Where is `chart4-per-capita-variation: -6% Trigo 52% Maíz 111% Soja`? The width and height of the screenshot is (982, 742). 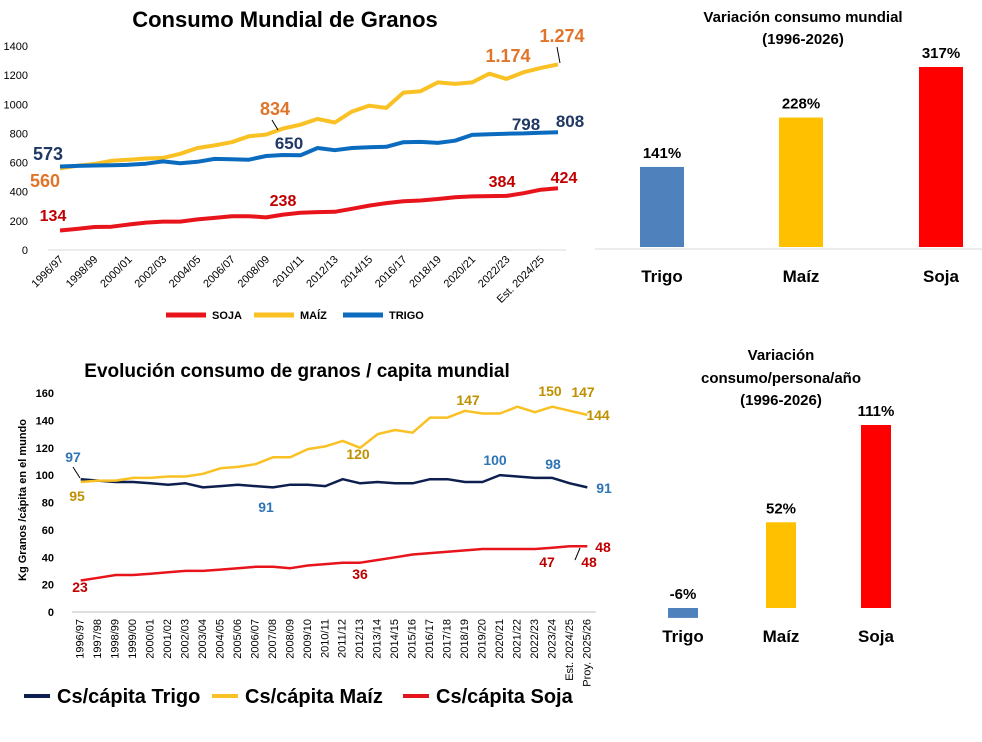
chart4-per-capita-variation: -6% Trigo 52% Maíz 111% Soja is located at coordinates (778, 524).